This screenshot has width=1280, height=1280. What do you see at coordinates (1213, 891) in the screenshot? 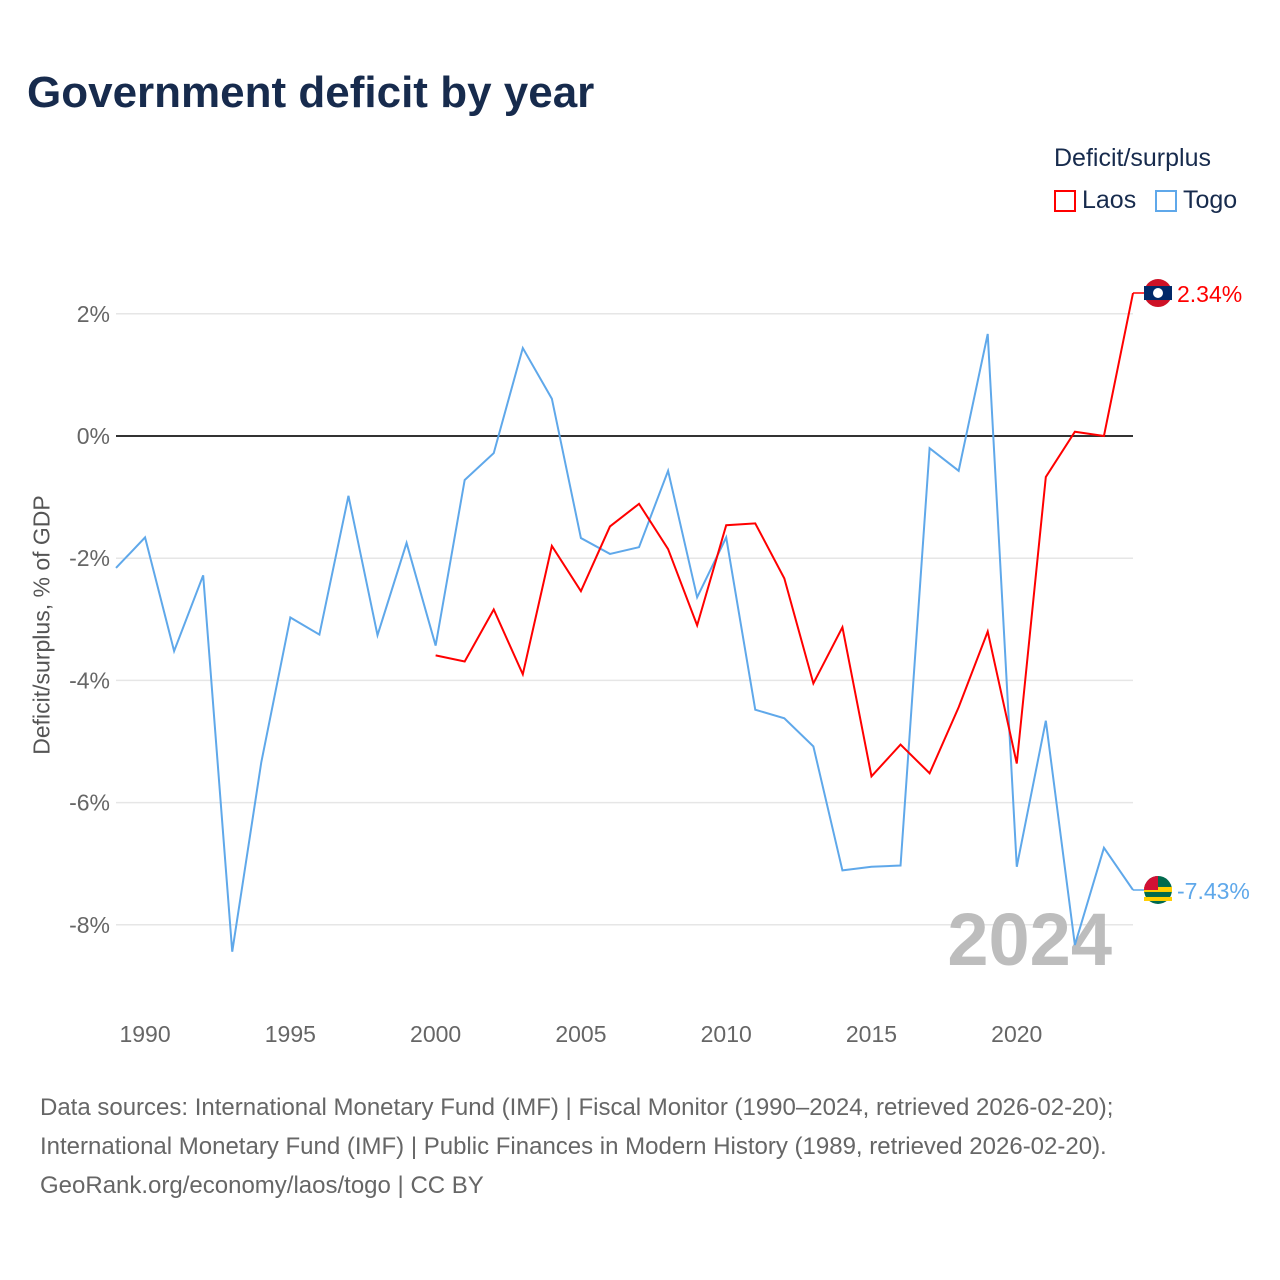
I see `end-value-label: -7.43%` at bounding box center [1213, 891].